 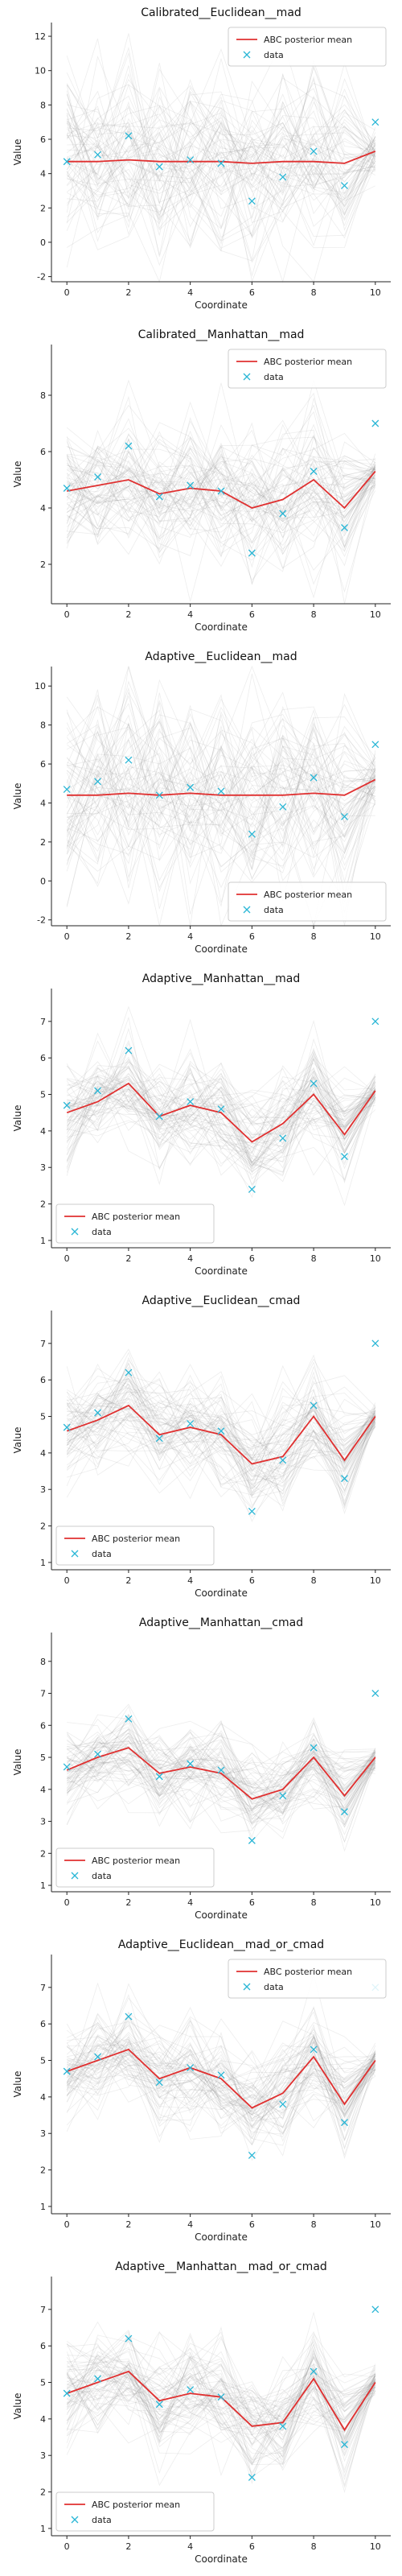 I want to click on y-tick-label: 7, so click(x=43, y=1022).